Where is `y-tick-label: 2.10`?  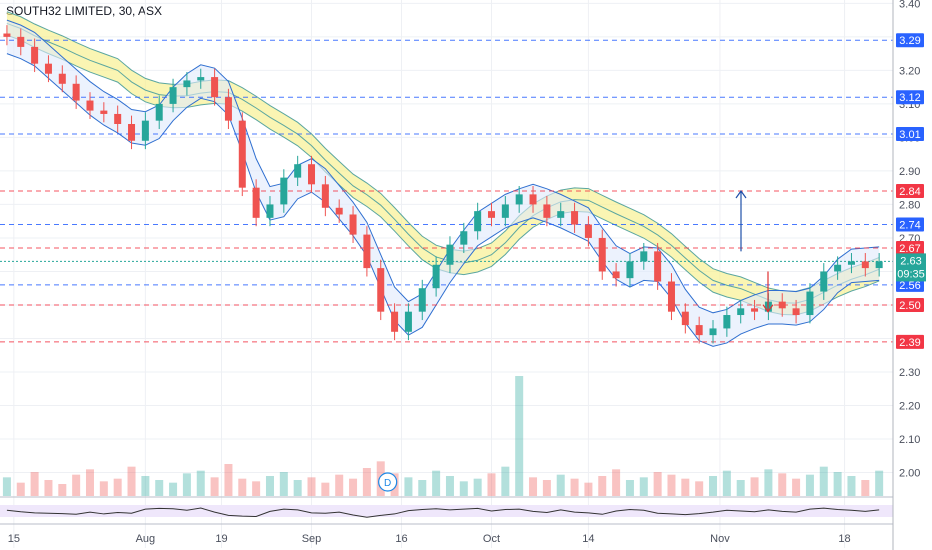 y-tick-label: 2.10 is located at coordinates (909, 440).